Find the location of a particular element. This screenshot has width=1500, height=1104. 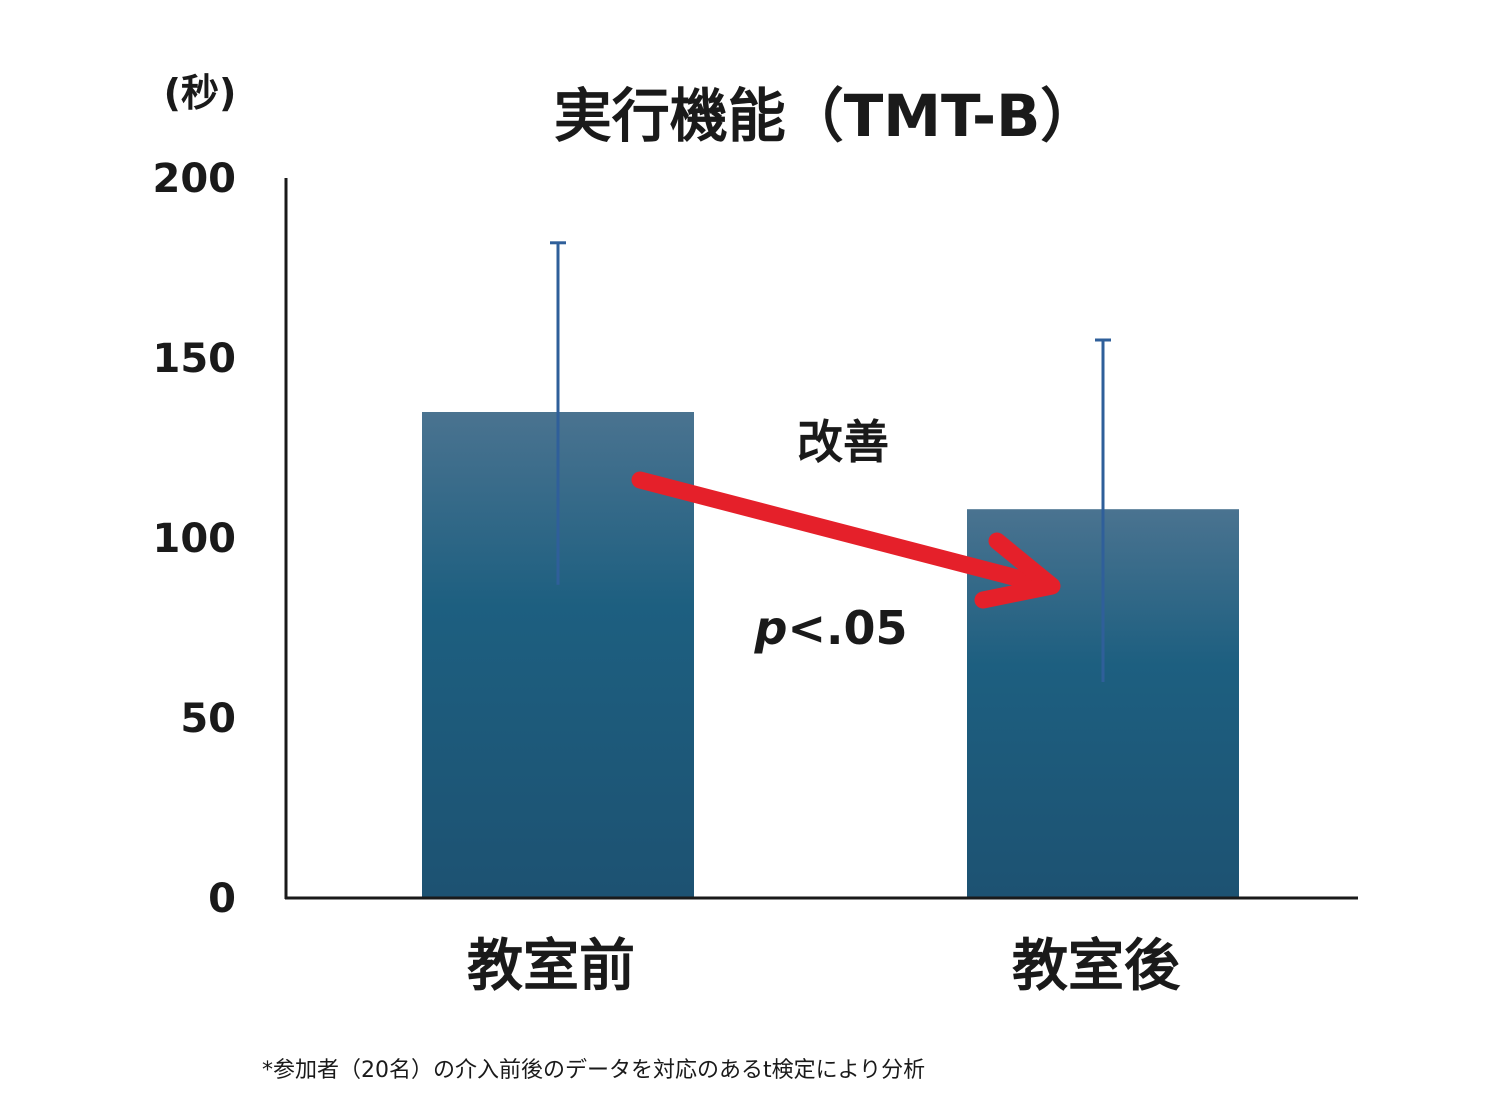

p-value-threshold: <.05 is located at coordinates (847, 628).